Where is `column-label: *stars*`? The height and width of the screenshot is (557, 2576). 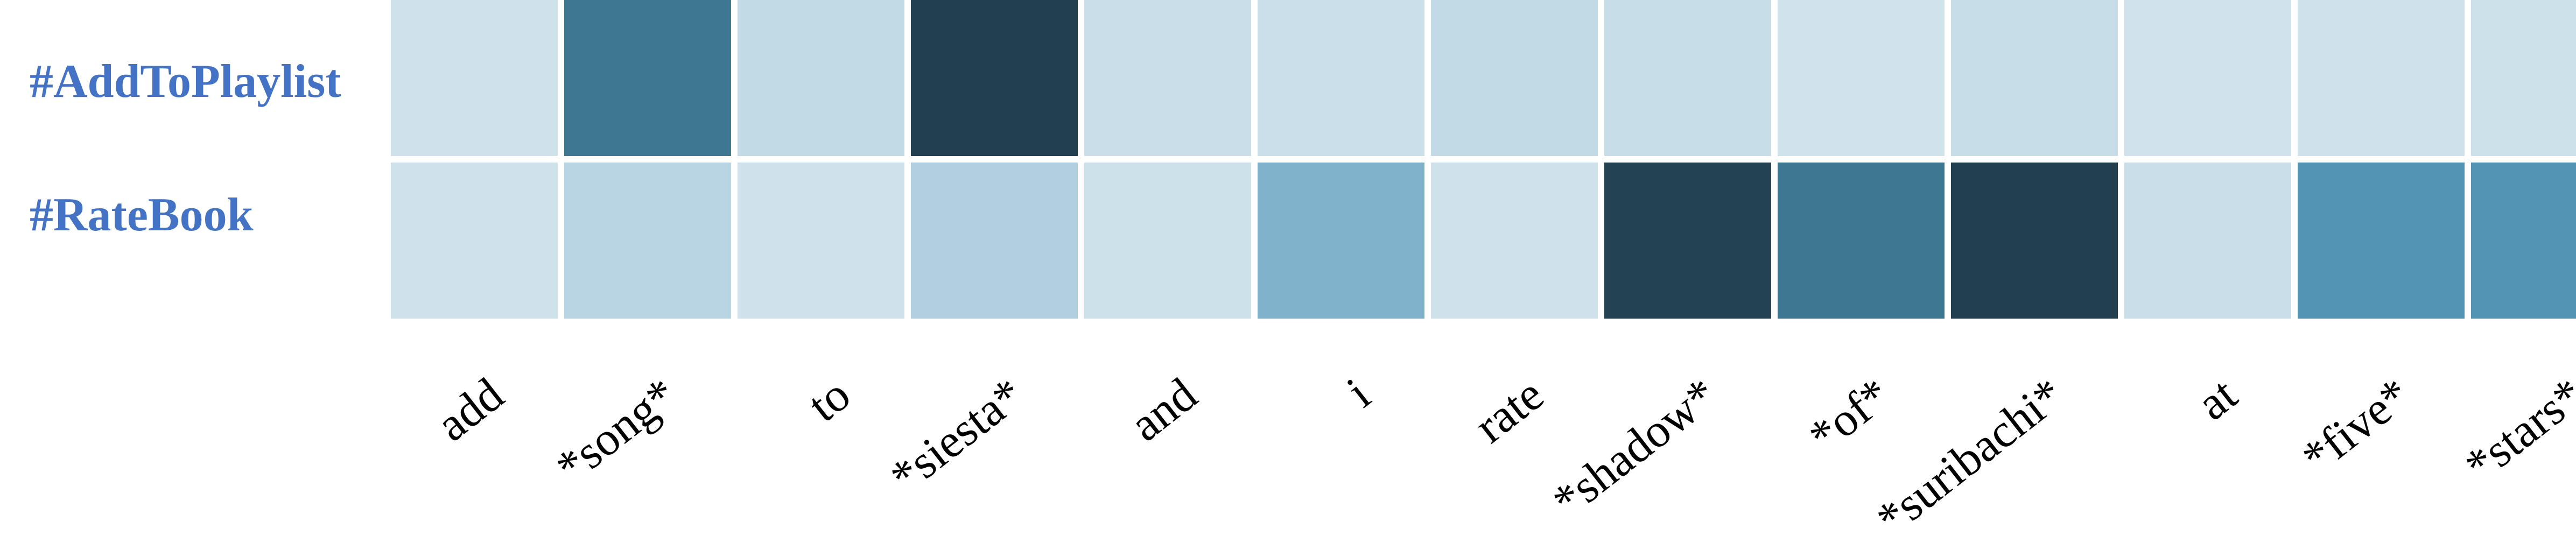
column-label: *stars* is located at coordinates (2515, 430).